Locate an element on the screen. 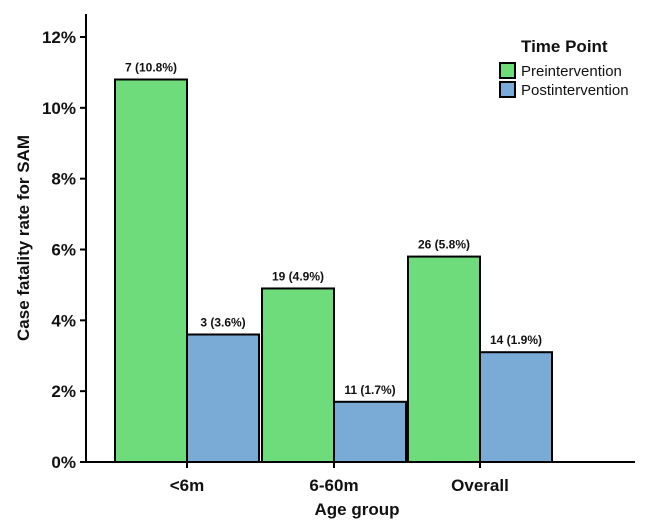  x-tick-label: <6m is located at coordinates (187, 485).